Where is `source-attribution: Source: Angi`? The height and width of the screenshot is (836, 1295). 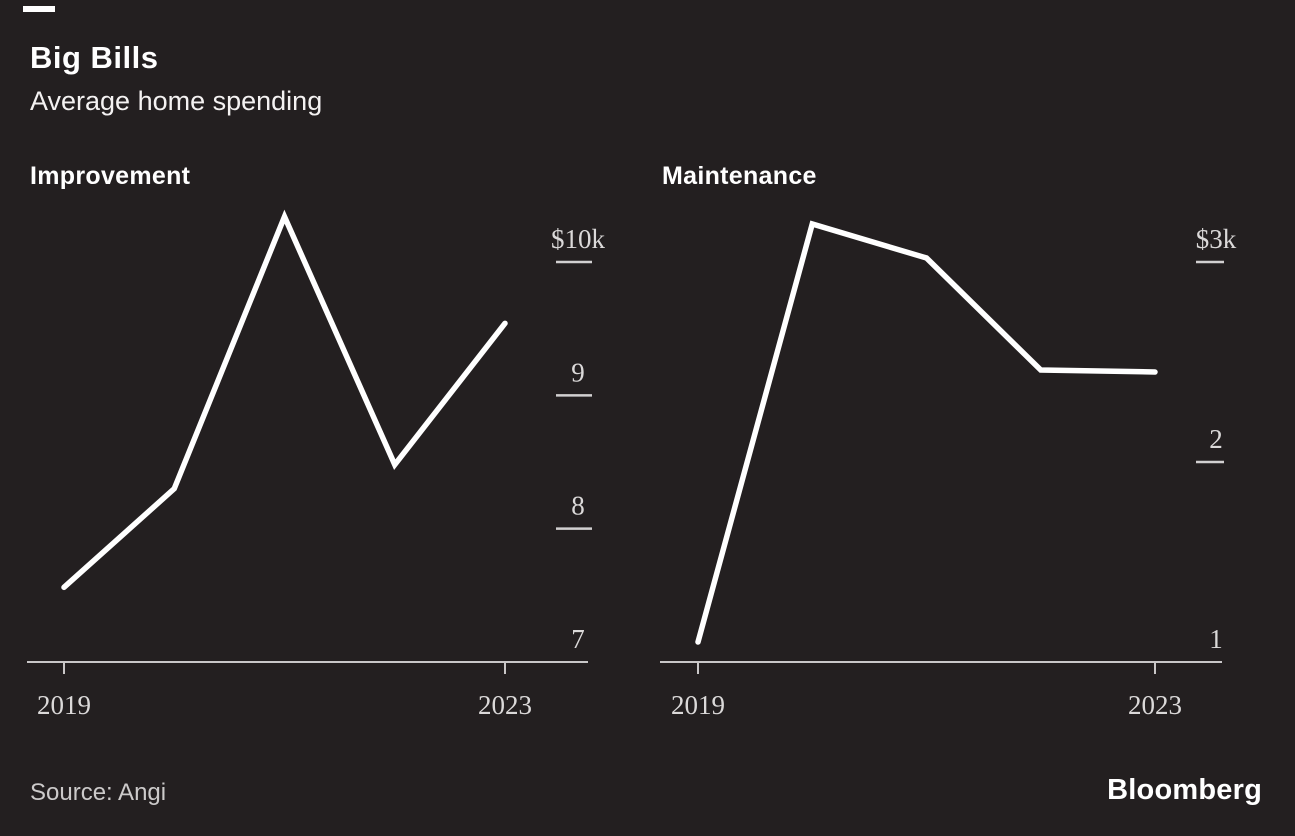 source-attribution: Source: Angi is located at coordinates (98, 792).